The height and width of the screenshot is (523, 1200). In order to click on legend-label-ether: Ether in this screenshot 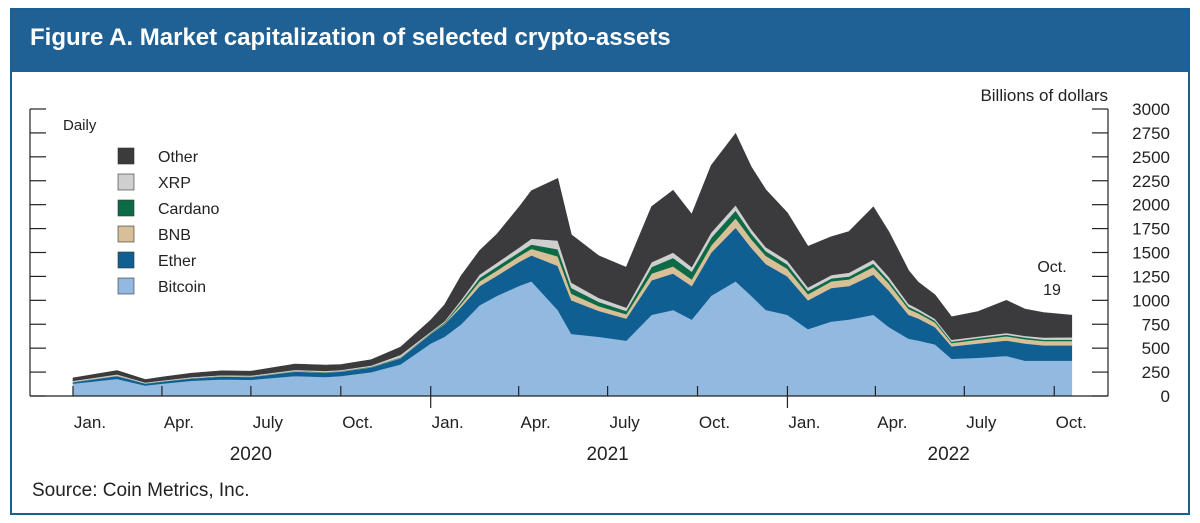, I will do `click(177, 261)`.